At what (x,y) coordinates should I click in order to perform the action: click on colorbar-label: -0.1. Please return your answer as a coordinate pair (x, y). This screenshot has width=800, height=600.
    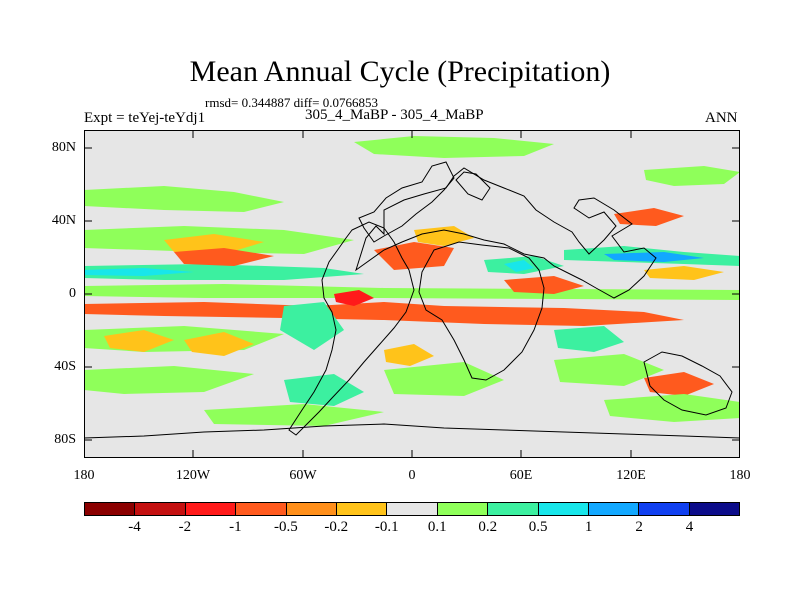
    Looking at the image, I should click on (386, 527).